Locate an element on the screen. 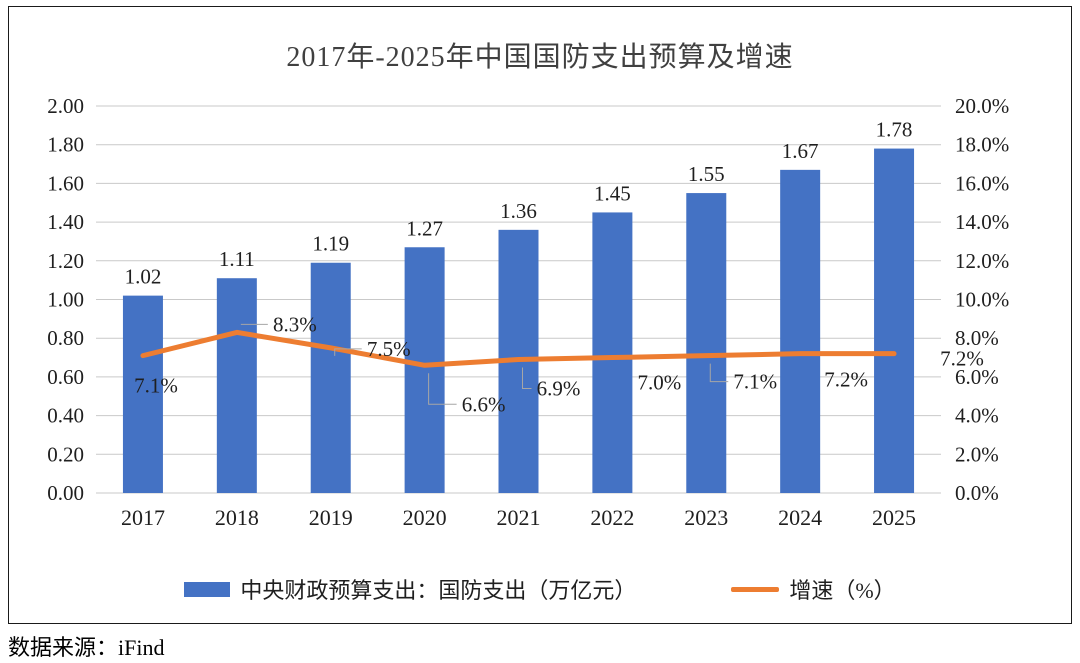 This screenshot has height=663, width=1080. rate-label: 6.9% is located at coordinates (559, 388).